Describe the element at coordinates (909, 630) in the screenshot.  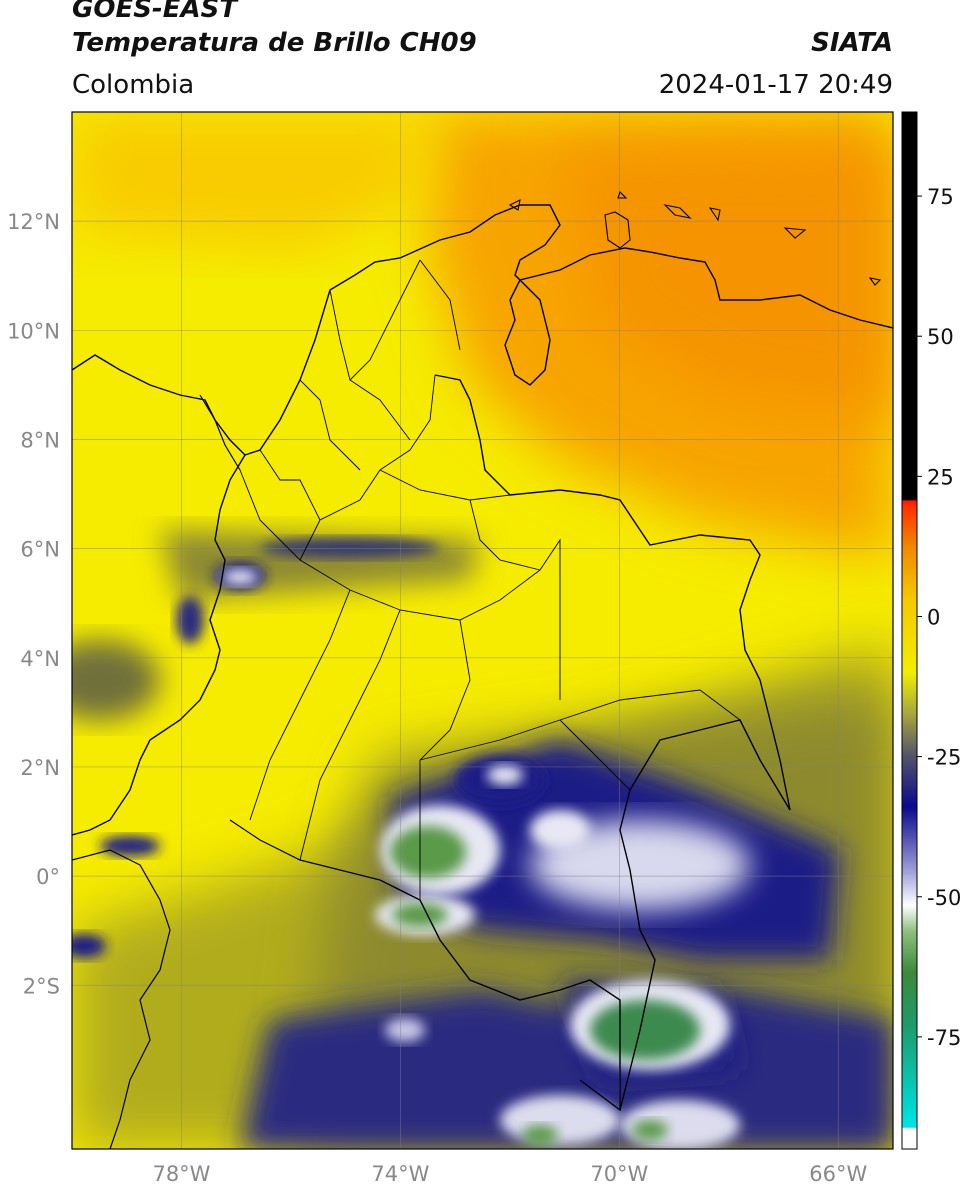
I see `colorbar` at that location.